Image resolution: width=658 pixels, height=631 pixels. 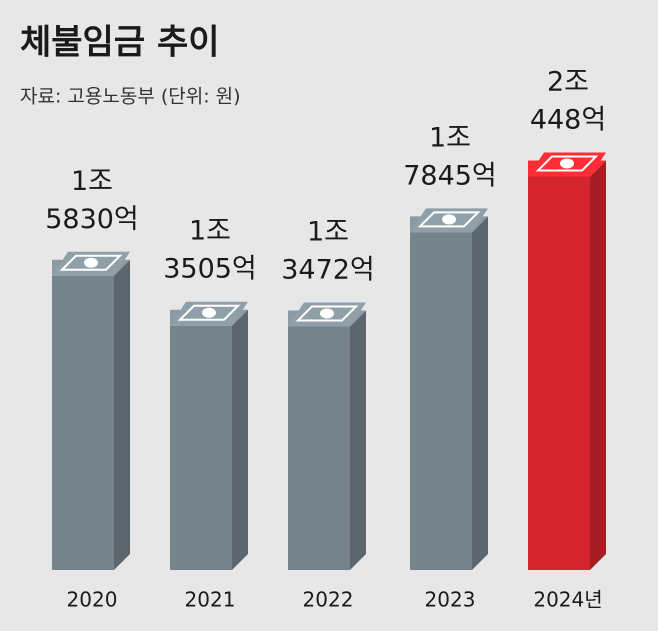 What do you see at coordinates (450, 156) in the screenshot?
I see `value-label: 1조 7845억` at bounding box center [450, 156].